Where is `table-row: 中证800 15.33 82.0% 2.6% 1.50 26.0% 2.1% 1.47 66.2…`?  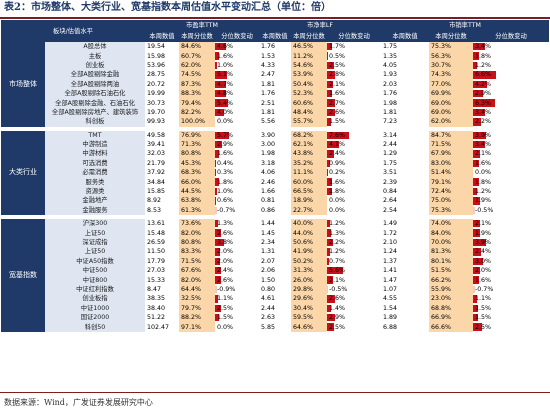 table-row: 中证800 15.33 82.0% 2.6% 1.50 26.0% 2.1% 1.47 66.2… is located at coordinates (275, 280).